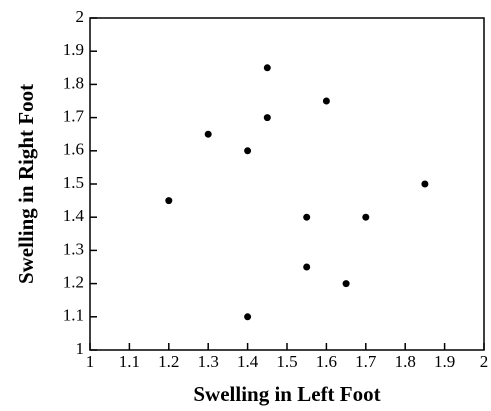 The width and height of the screenshot is (491, 411). What do you see at coordinates (73, 182) in the screenshot?
I see `y-tick-label: 1.5` at bounding box center [73, 182].